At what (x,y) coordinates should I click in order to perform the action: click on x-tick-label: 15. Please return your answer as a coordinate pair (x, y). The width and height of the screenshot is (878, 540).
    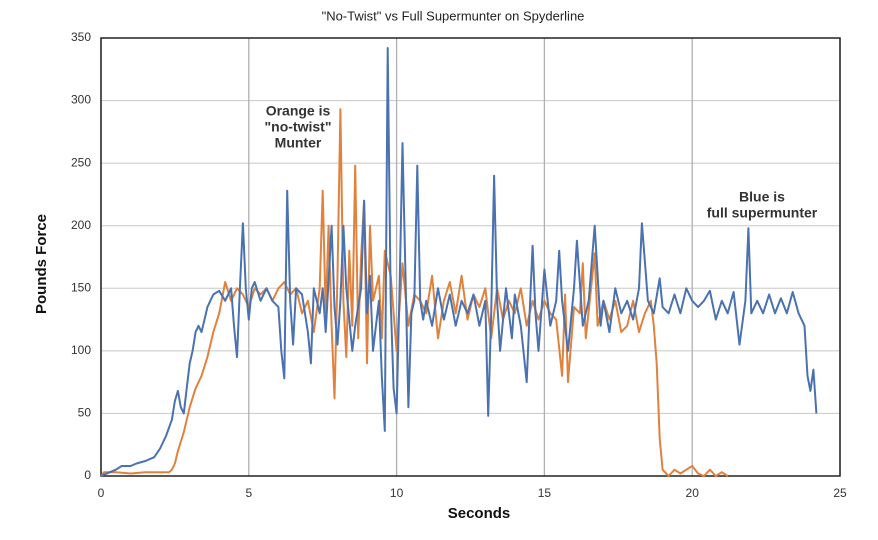
    Looking at the image, I should click on (545, 493).